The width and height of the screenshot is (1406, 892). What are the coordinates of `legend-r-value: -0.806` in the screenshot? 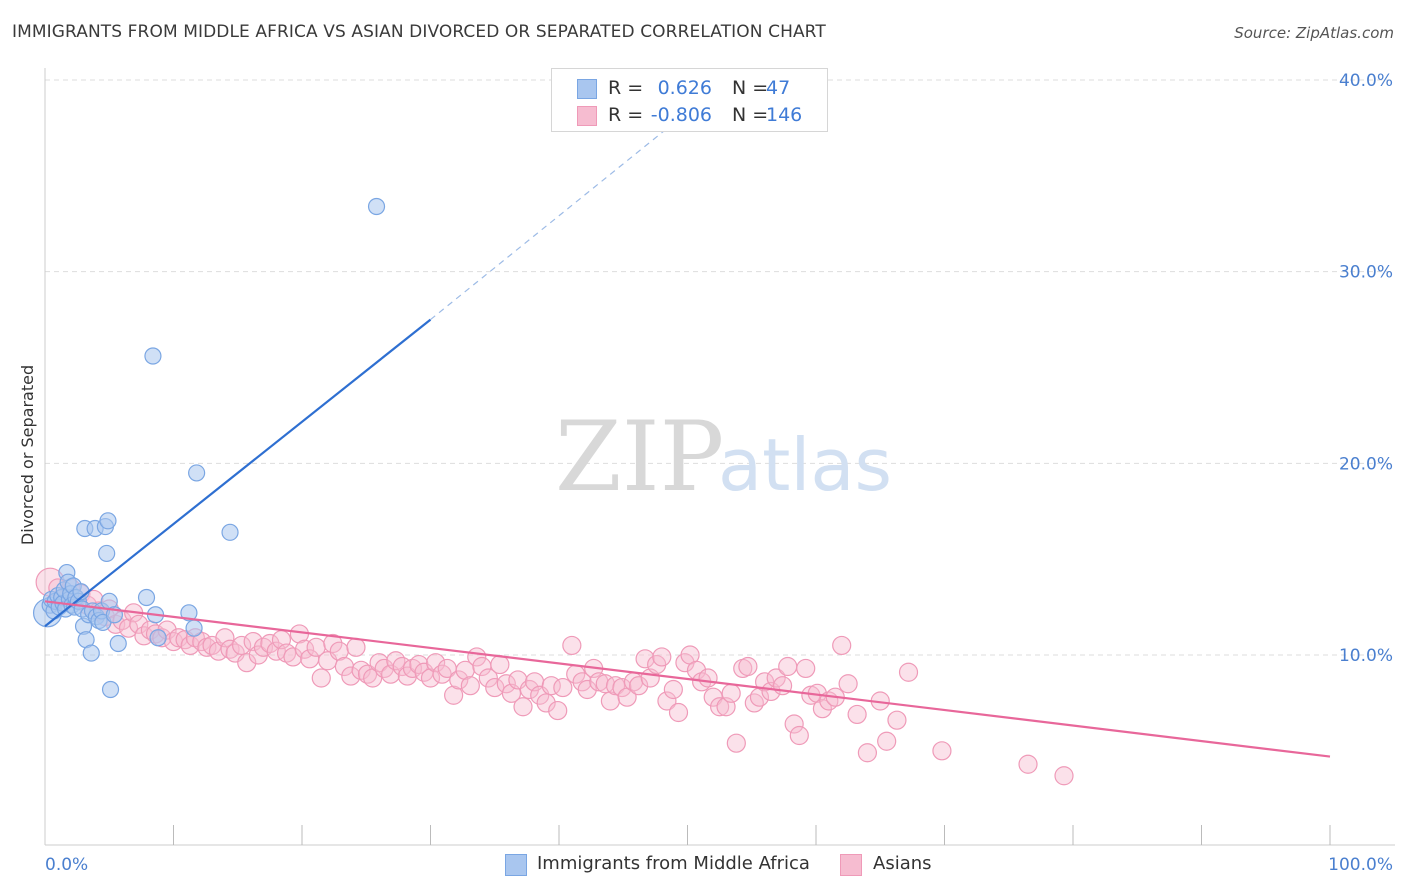 It's located at (681, 115).